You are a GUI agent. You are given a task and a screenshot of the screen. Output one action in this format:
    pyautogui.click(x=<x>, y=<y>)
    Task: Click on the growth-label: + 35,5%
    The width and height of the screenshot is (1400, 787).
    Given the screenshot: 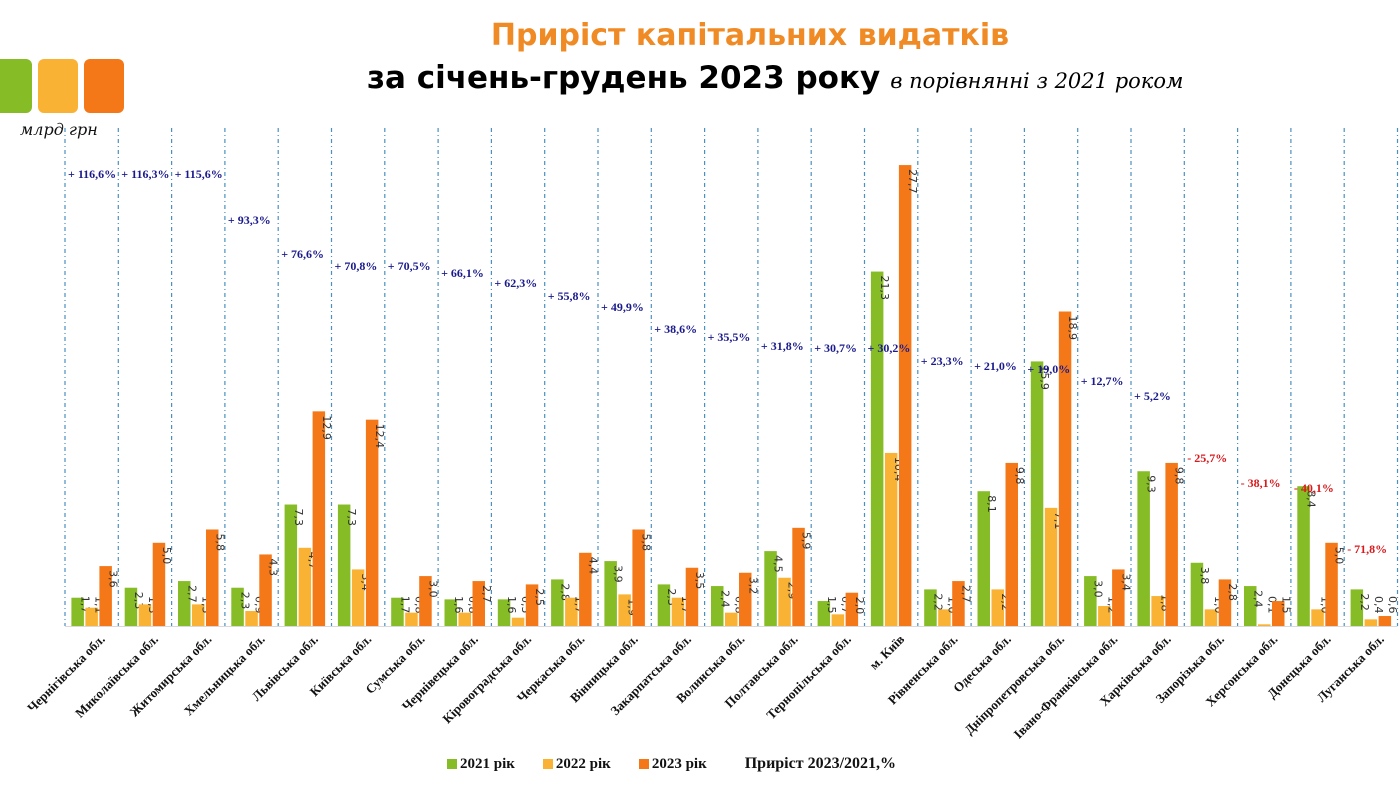 What is the action you would take?
    pyautogui.click(x=729, y=337)
    